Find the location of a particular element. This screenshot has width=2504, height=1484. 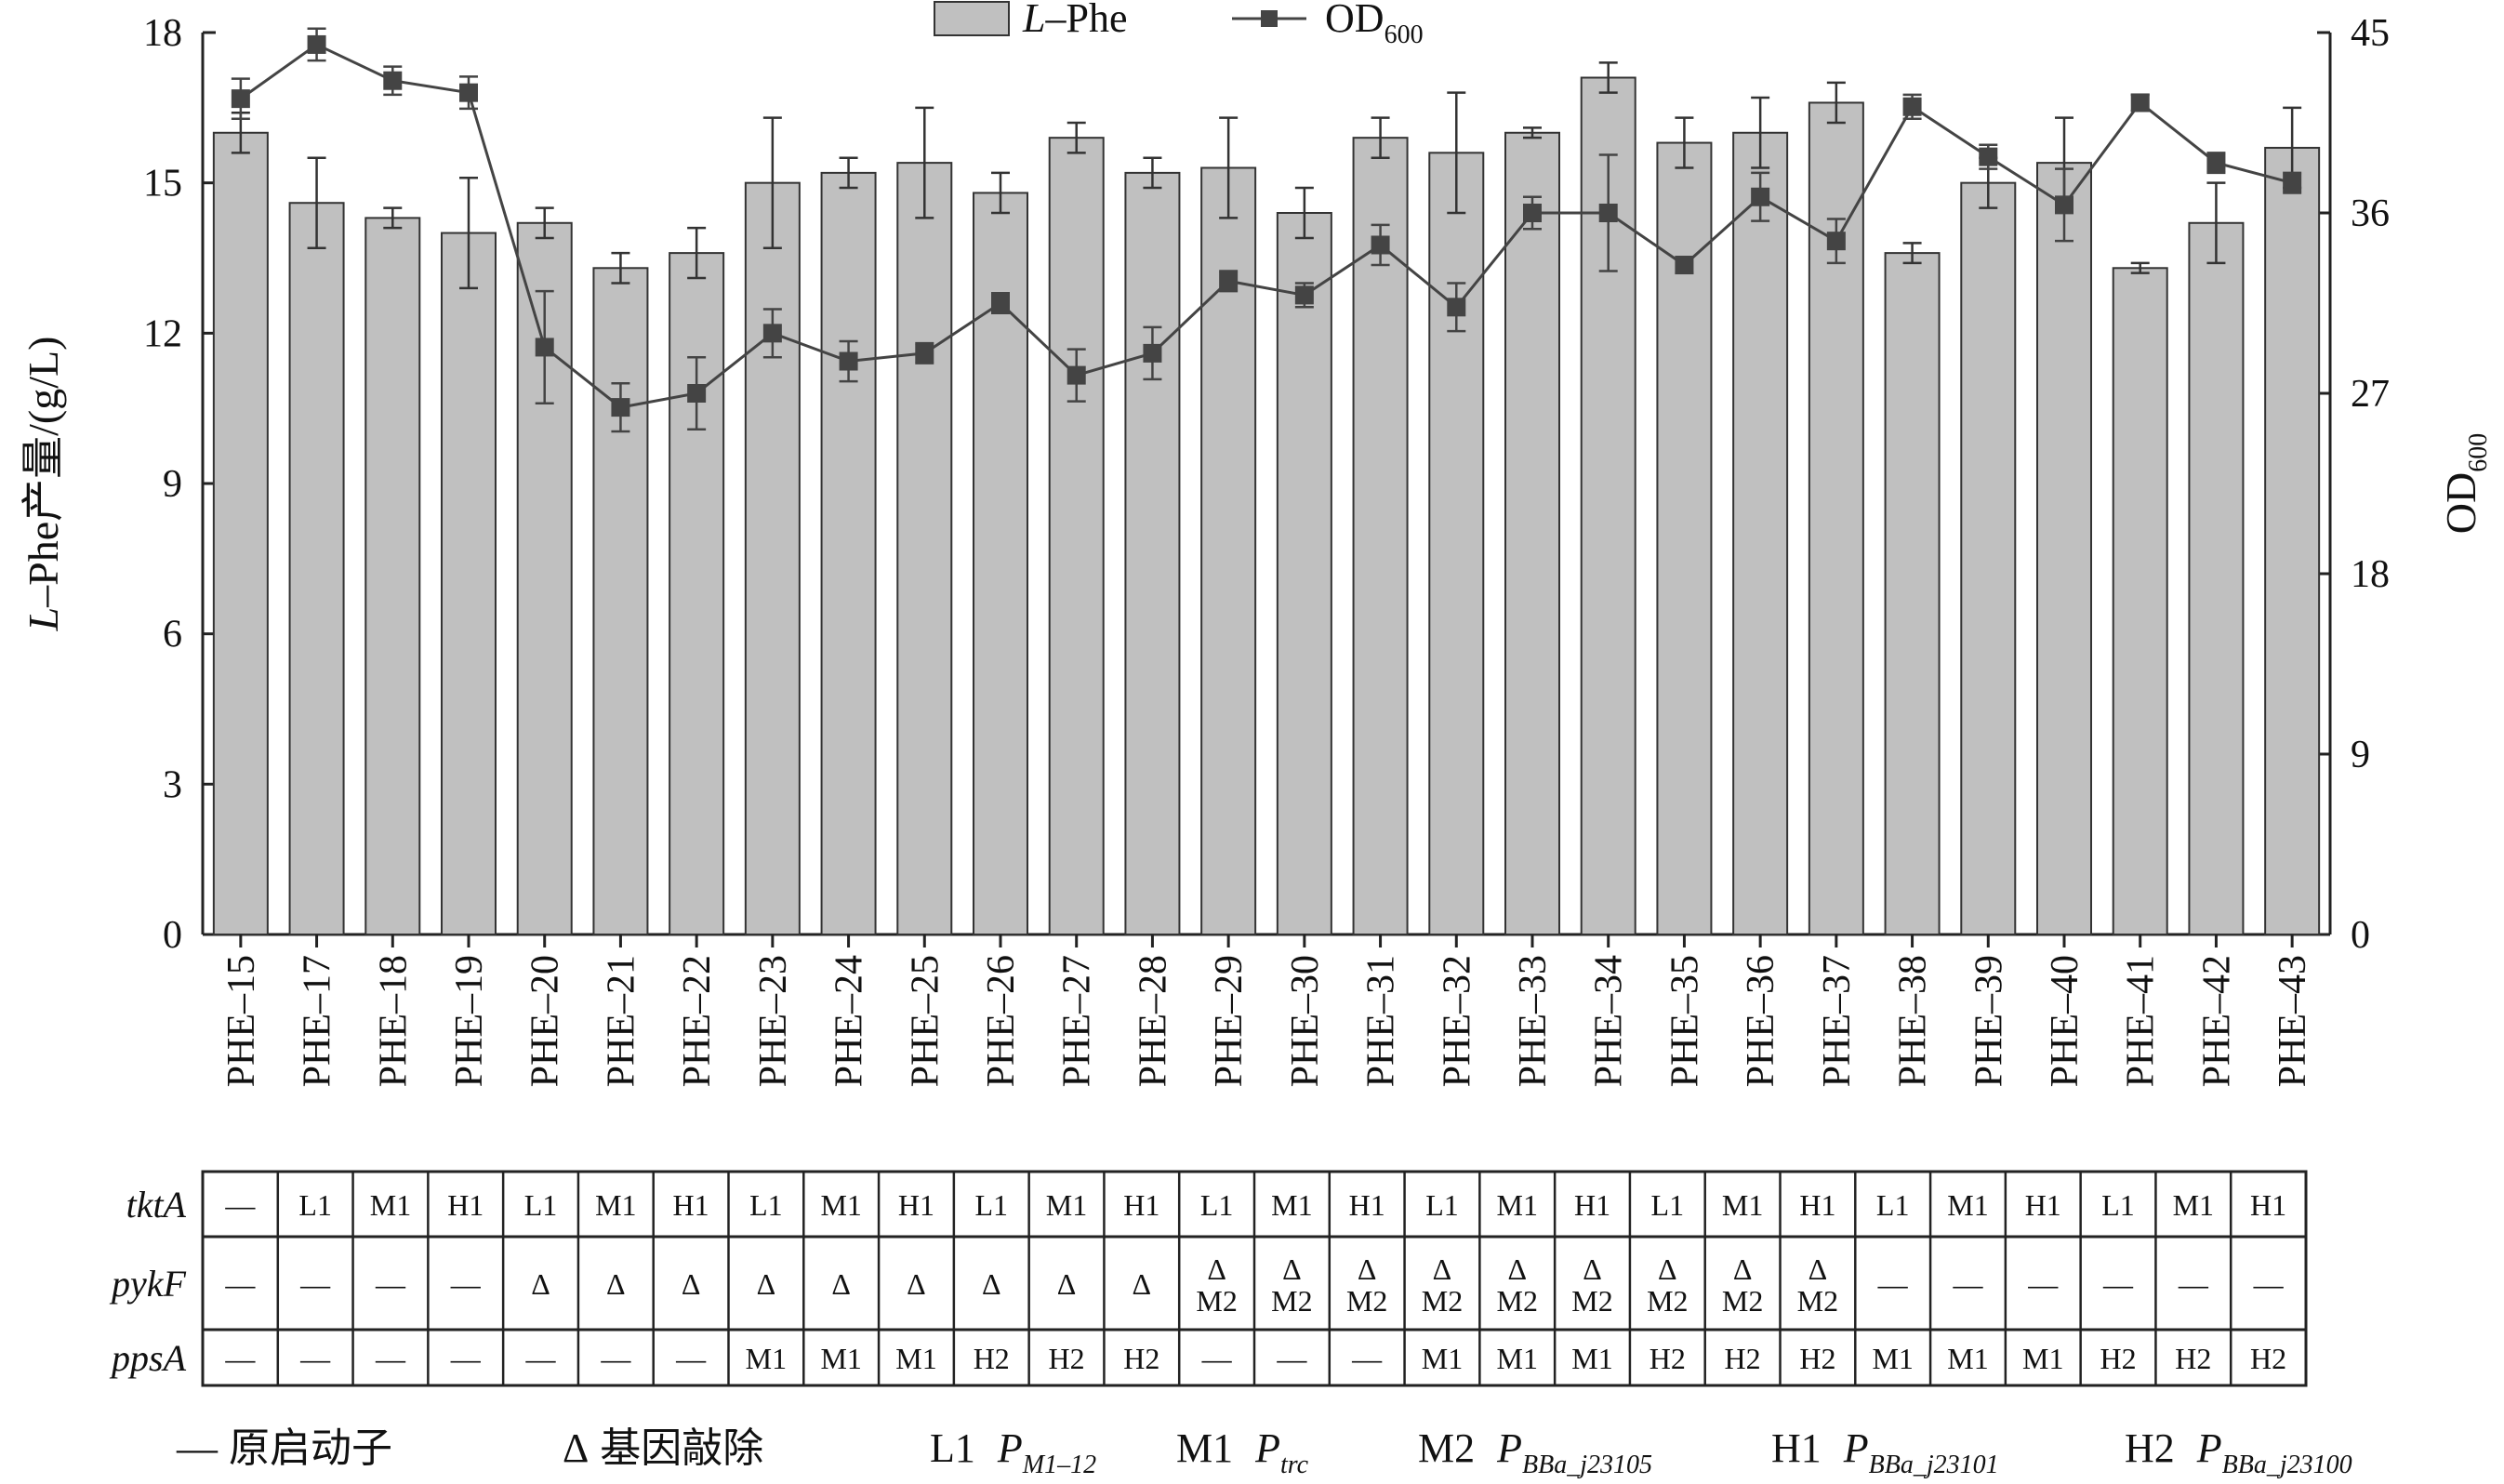

footnote-item: H2 PBBa_j23100 is located at coordinates (2238, 1452).